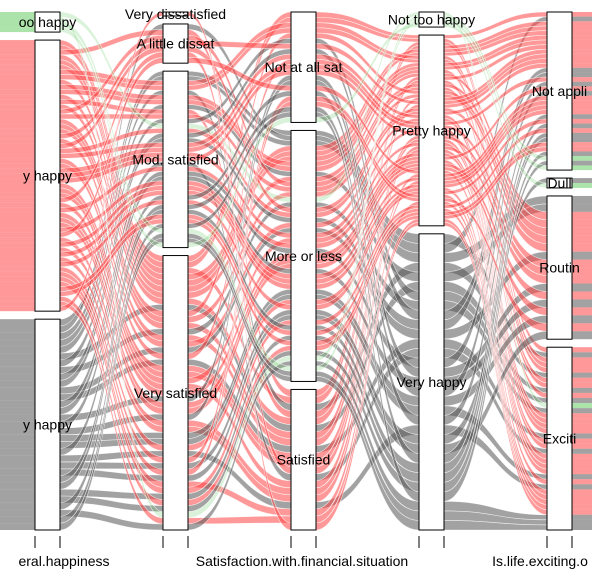 The image size is (592, 571). I want to click on ribbon-11-tail, so click(582, 37).